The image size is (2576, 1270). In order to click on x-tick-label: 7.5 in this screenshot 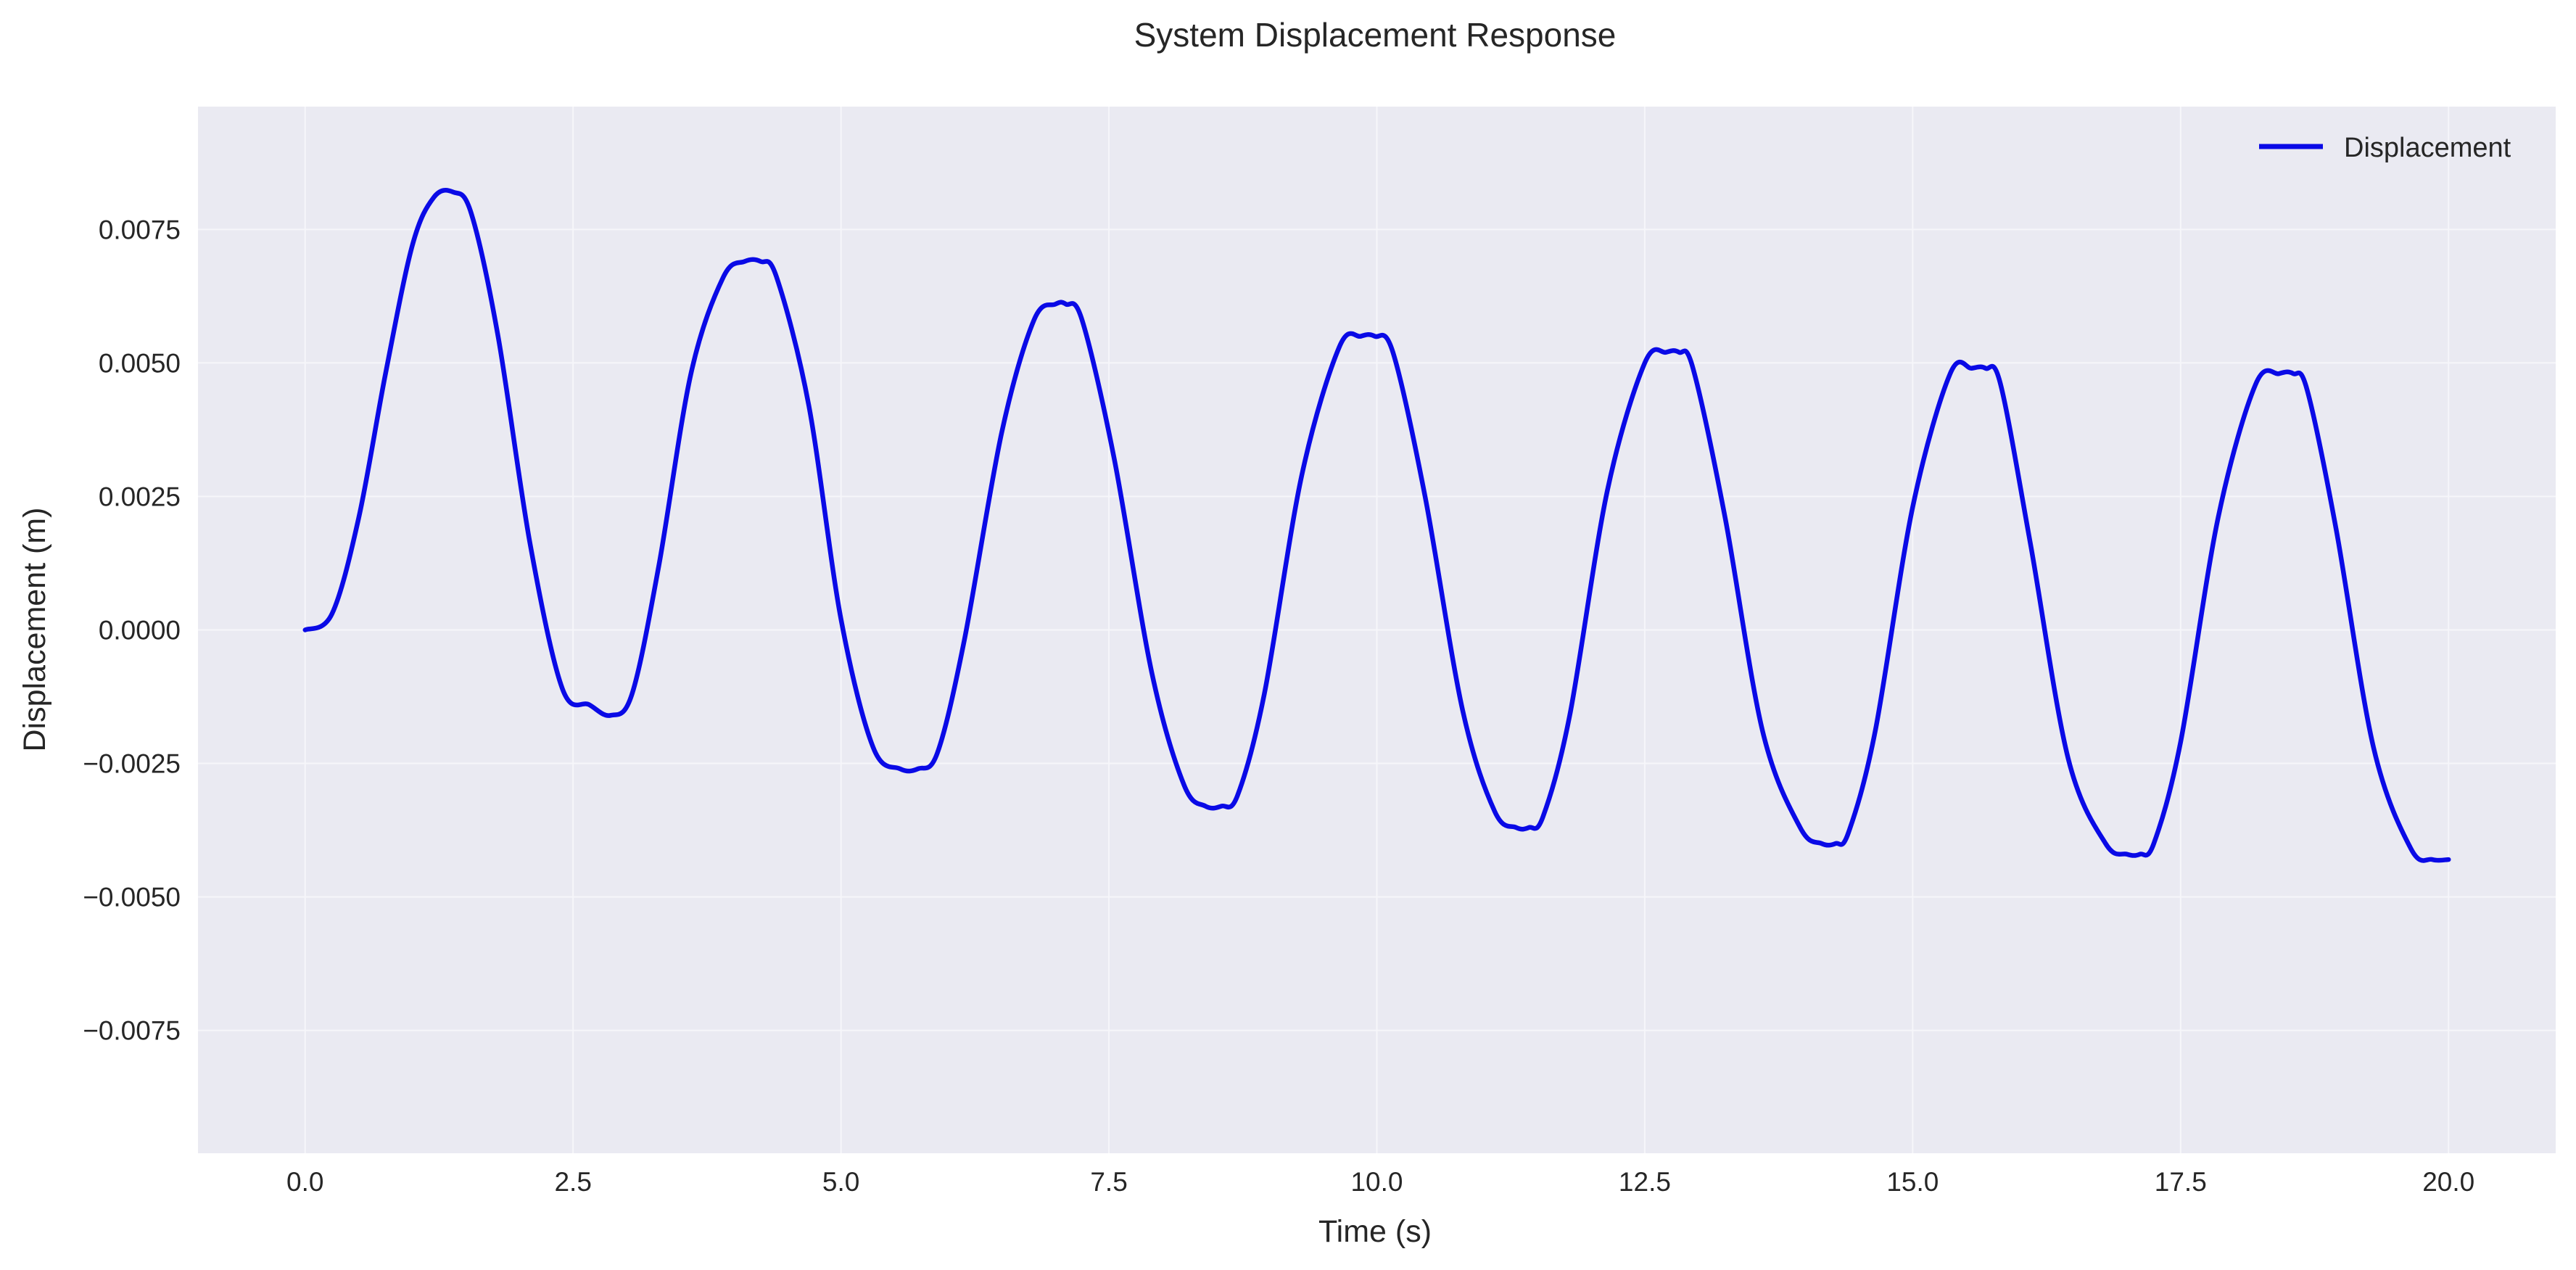, I will do `click(1108, 1182)`.